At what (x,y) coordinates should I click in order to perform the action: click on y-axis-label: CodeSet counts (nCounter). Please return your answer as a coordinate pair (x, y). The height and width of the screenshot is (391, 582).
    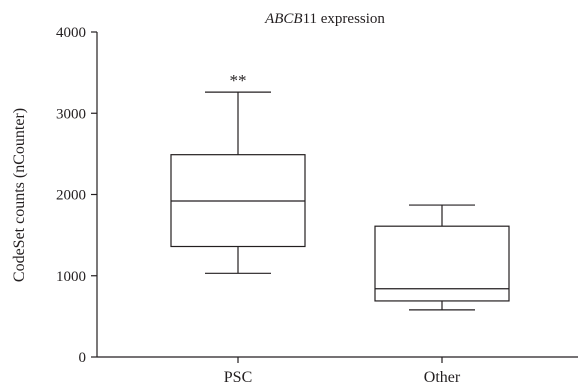
    Looking at the image, I should click on (19, 195).